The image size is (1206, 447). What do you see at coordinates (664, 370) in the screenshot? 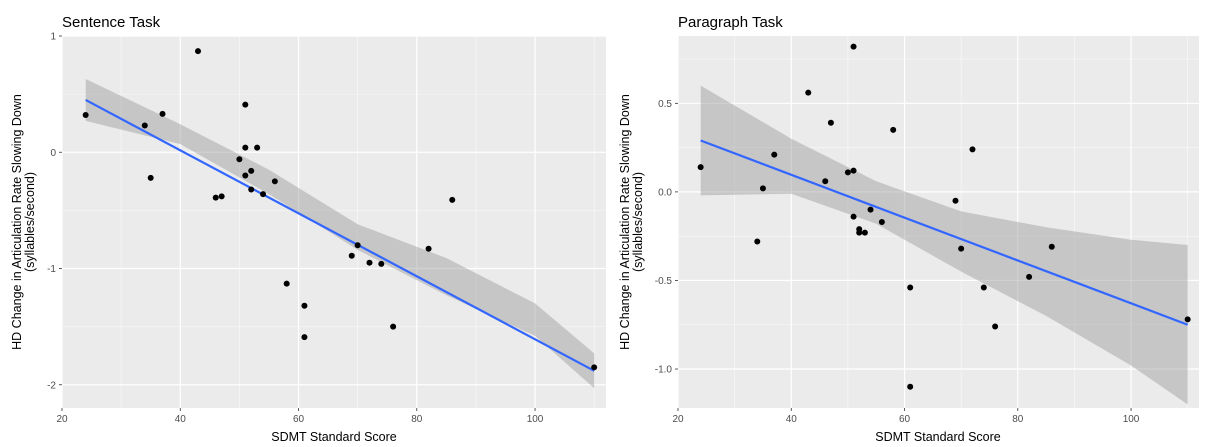
I see `y-tick-label: -1.0` at bounding box center [664, 370].